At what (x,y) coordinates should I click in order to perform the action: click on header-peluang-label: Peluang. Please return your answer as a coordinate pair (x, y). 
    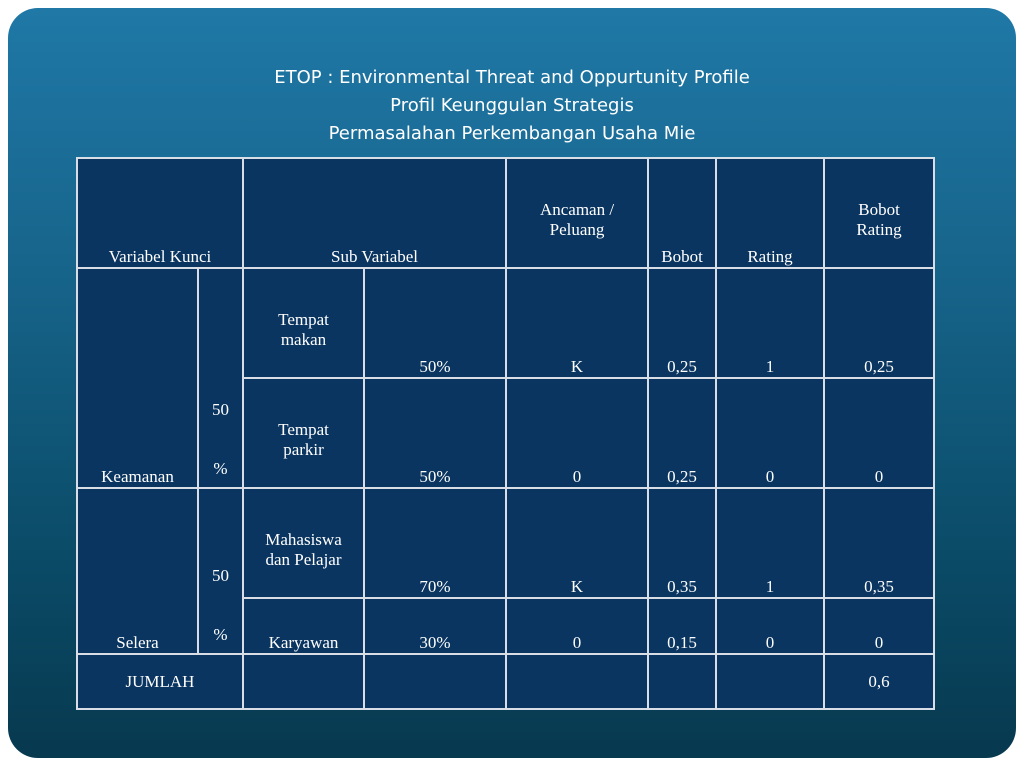
    Looking at the image, I should click on (577, 229).